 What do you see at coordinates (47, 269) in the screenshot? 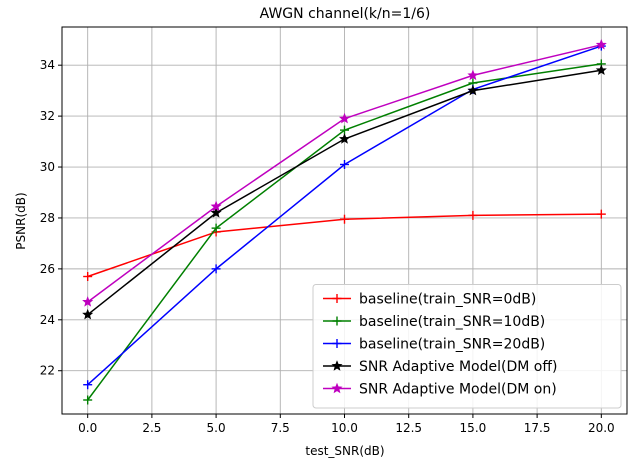
I see `y-tick-label: 26` at bounding box center [47, 269].